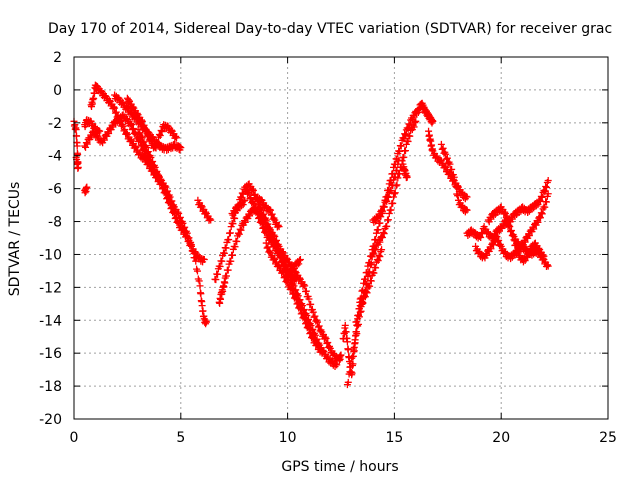  I want to click on series-trace-b, so click(86, 190).